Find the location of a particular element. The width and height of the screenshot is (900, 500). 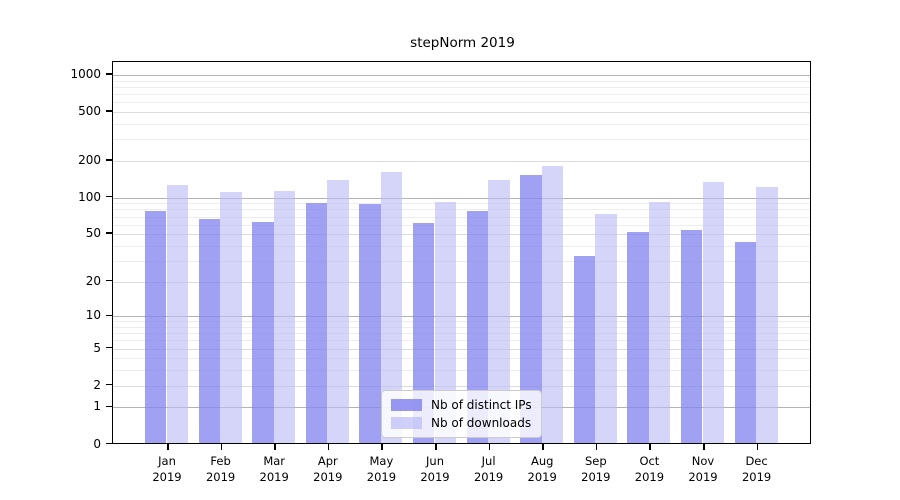

legend-label-downloads: Nb of downloads is located at coordinates (481, 423).